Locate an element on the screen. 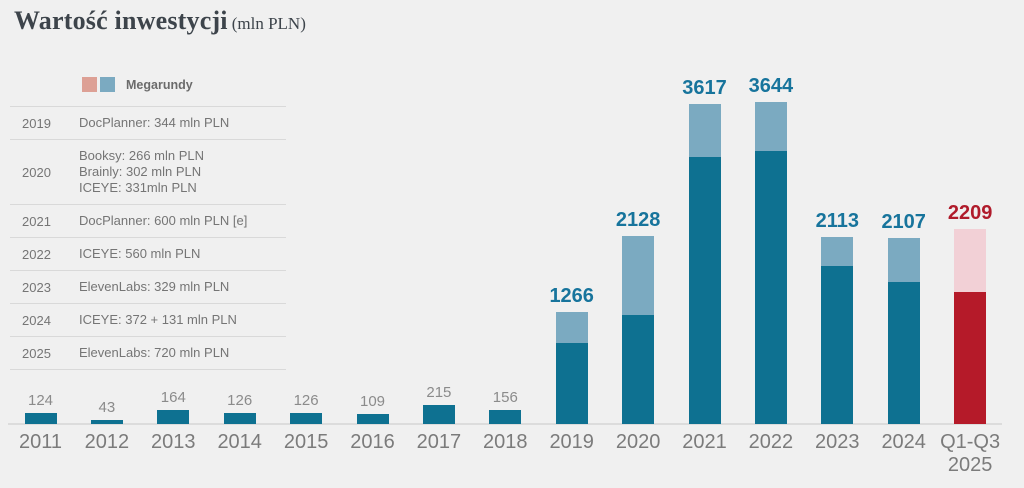 Image resolution: width=1024 pixels, height=488 pixels. megaround-row-2023: 2023 ElevenLabs: 329 mln PLN is located at coordinates (148, 286).